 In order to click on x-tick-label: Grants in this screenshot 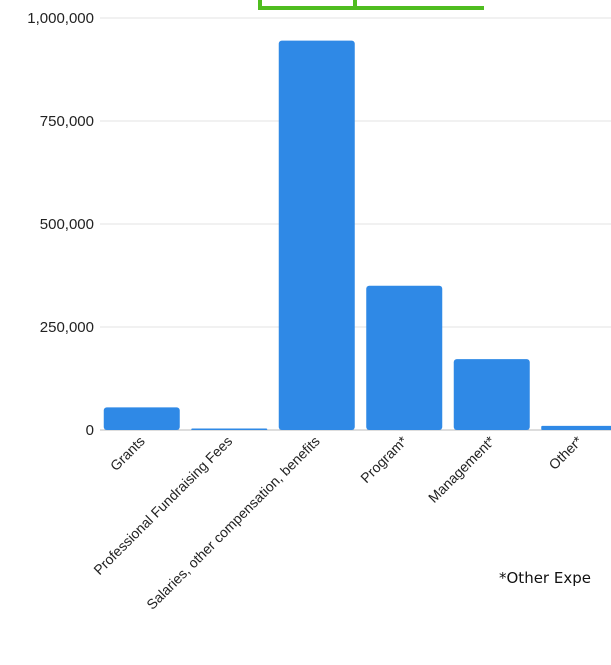, I will do `click(127, 453)`.